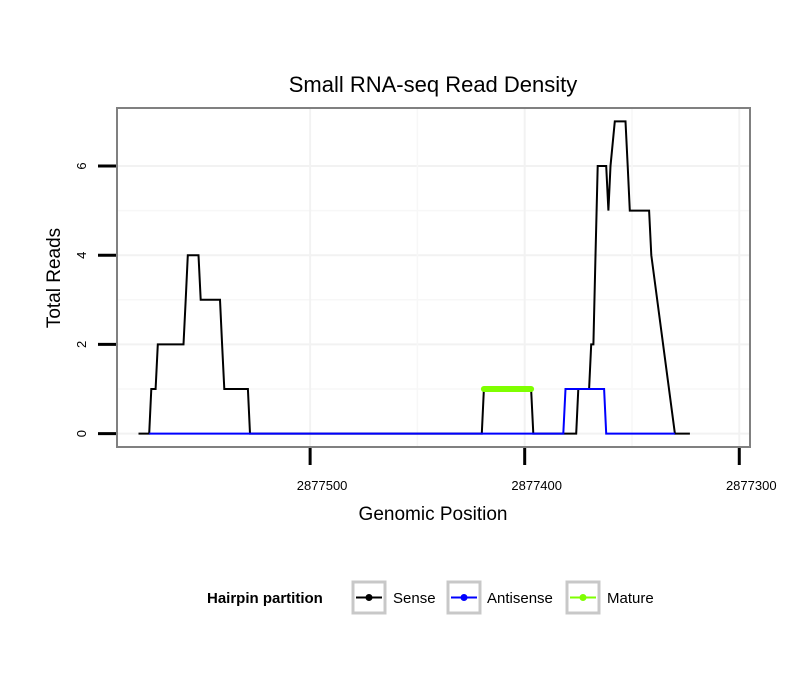 Image resolution: width=810 pixels, height=690 pixels. Describe the element at coordinates (412, 411) in the screenshot. I see `series-line-antisense` at that location.